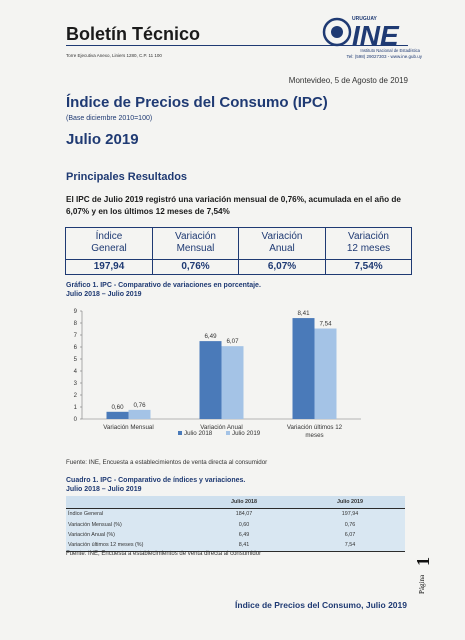 This screenshot has height=640, width=465. Describe the element at coordinates (221, 427) in the screenshot. I see `category-label: Variación Anual` at that location.